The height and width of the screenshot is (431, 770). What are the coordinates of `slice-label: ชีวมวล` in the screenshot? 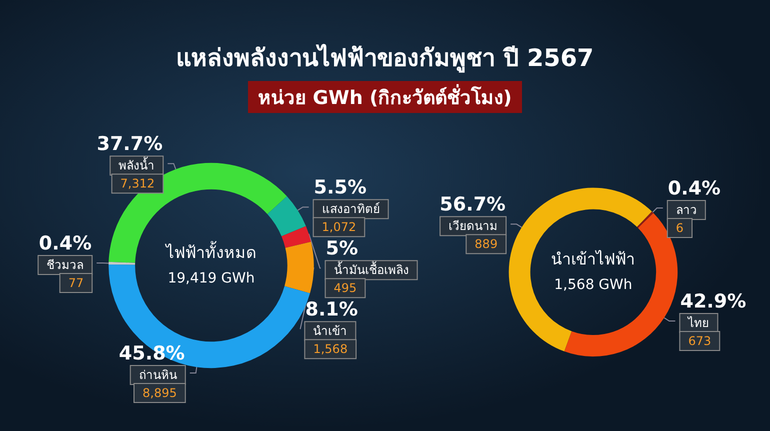 It's located at (65, 265).